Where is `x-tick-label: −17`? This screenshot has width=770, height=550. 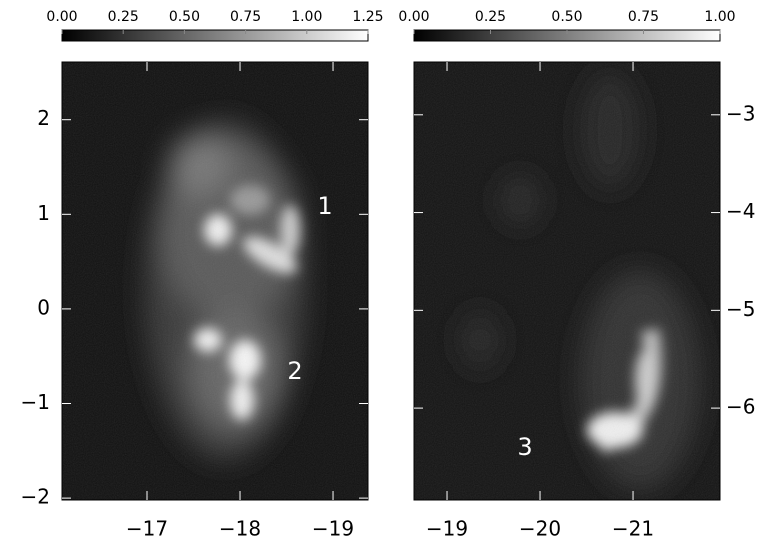 x-tick-label: −17 is located at coordinates (147, 529).